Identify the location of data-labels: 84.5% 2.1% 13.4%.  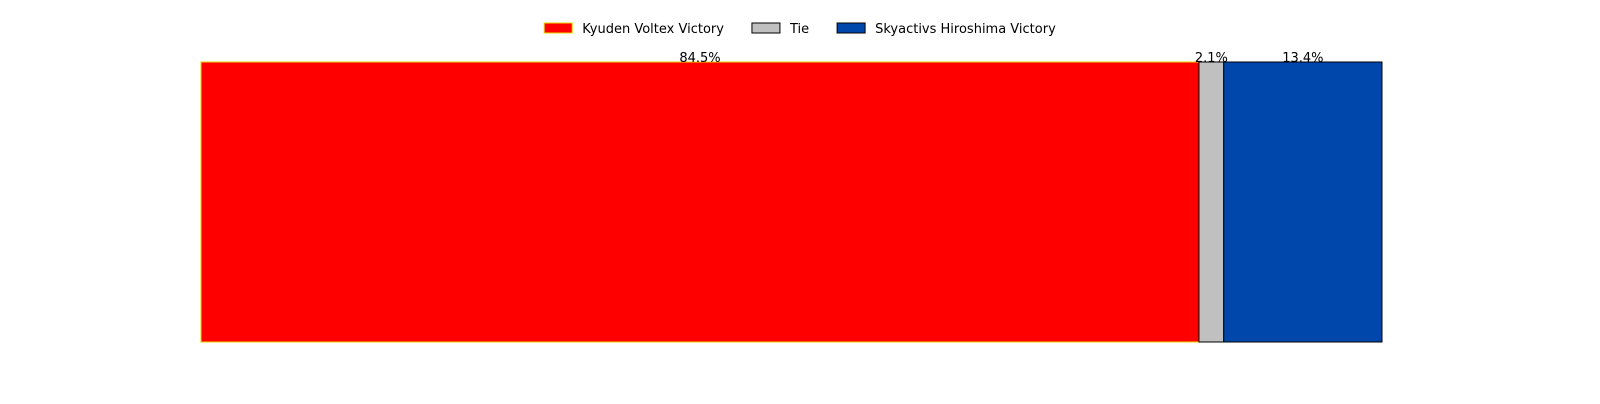
(1001, 58).